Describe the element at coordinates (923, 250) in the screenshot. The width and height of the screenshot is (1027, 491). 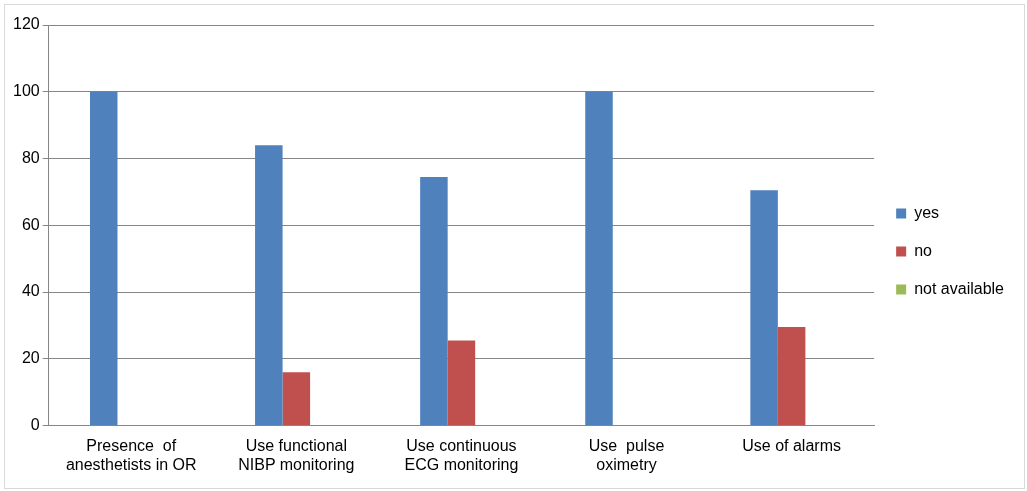
I see `legend-label: no` at that location.